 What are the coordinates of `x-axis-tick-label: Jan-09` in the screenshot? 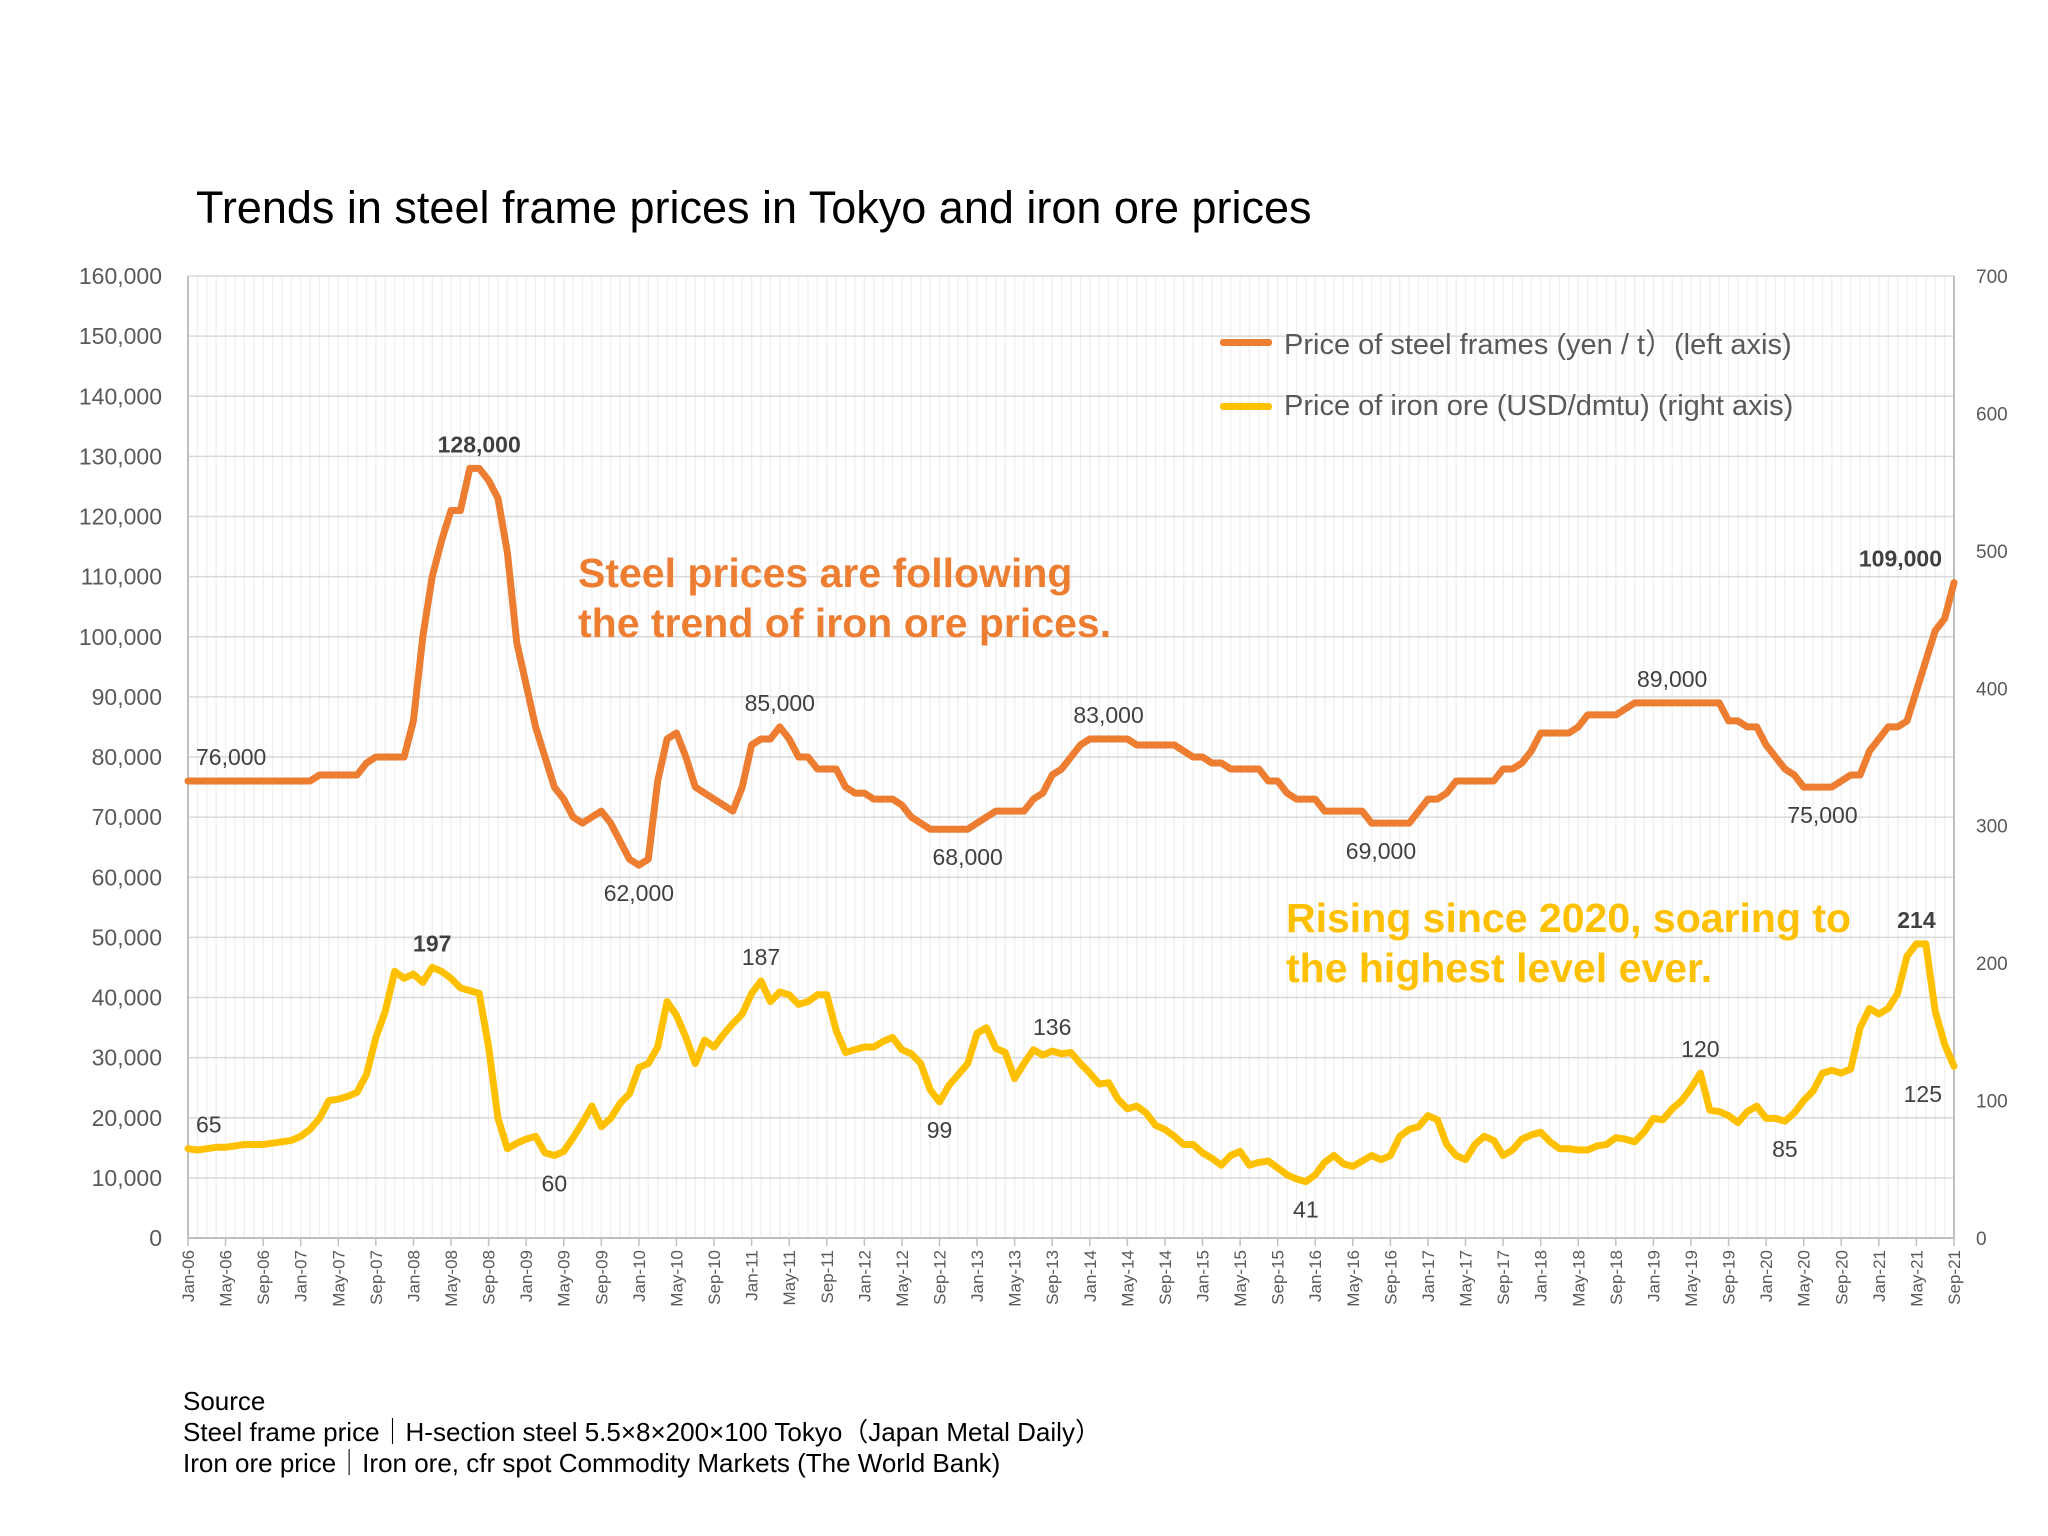 It's located at (526, 1276).